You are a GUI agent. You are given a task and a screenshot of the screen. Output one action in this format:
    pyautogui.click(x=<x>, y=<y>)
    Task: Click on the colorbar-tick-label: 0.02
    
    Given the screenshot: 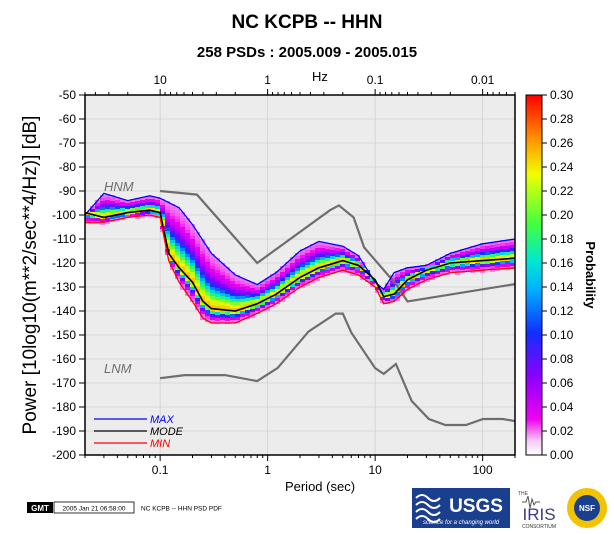 What is the action you would take?
    pyautogui.click(x=562, y=431)
    